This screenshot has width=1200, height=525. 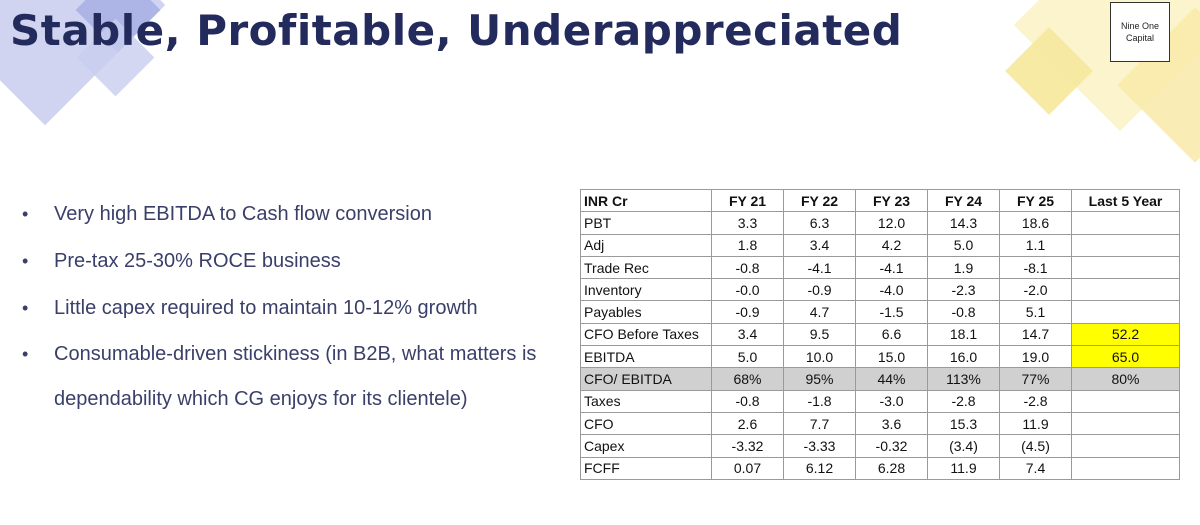 I want to click on row-label: Payables, so click(x=646, y=312).